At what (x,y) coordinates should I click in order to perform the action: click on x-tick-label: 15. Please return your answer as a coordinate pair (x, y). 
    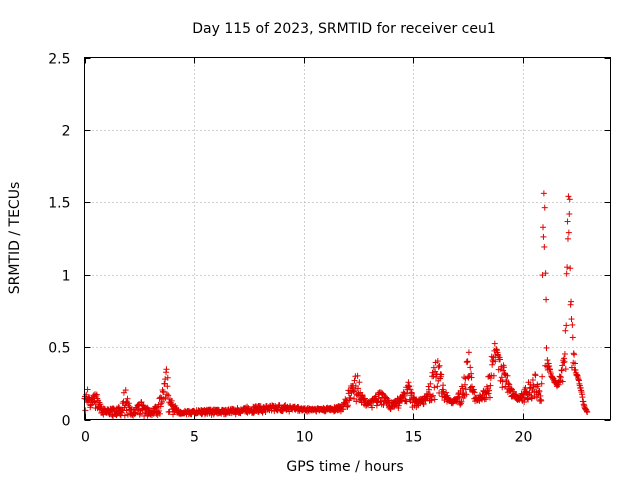
    Looking at the image, I should click on (414, 438).